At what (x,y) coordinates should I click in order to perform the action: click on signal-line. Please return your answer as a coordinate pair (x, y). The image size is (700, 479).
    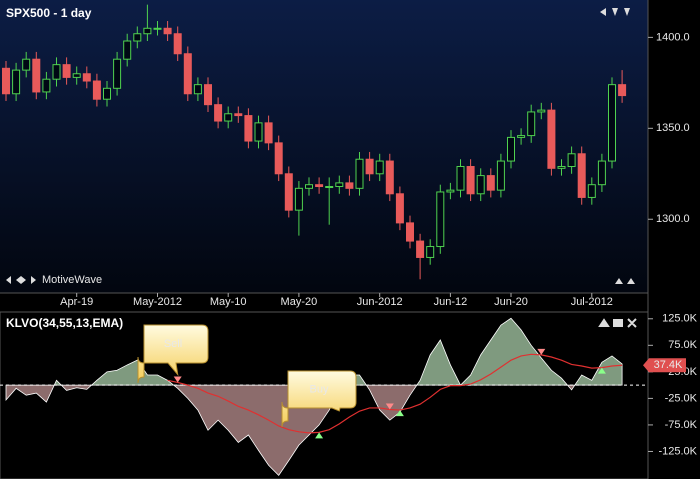
    Looking at the image, I should click on (395, 393).